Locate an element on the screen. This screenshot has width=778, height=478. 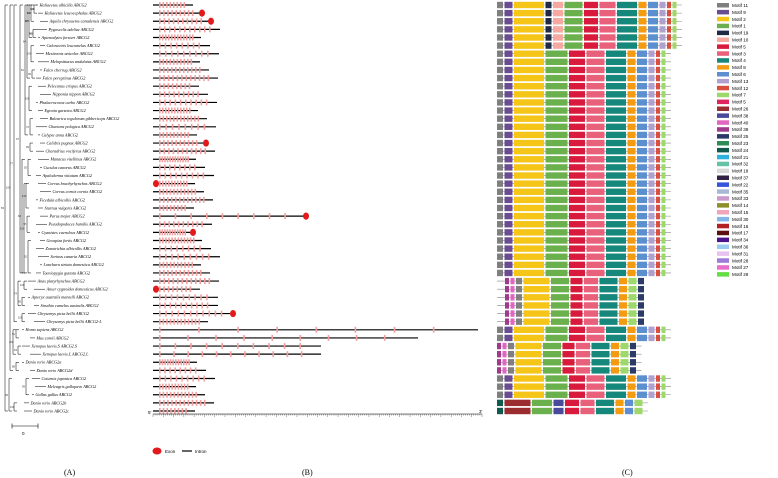
species-label: Nipponia nippon ABCG2 is located at coordinates (73, 94).